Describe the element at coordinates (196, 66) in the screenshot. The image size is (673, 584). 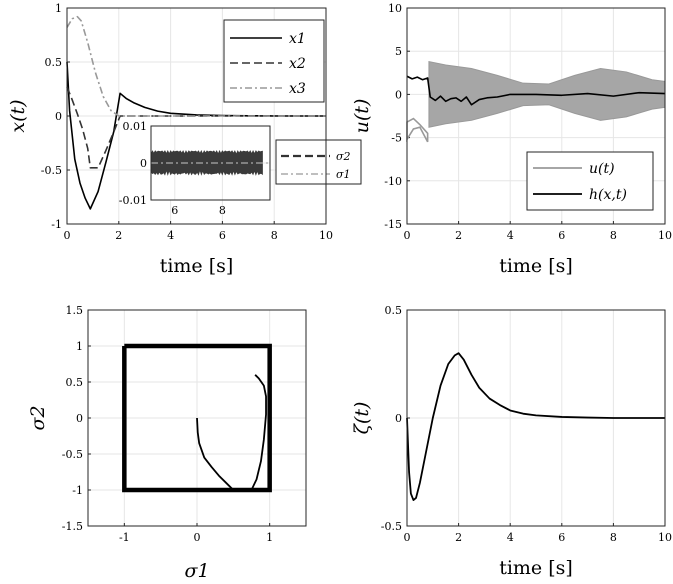
I see `series-line-x3` at that location.